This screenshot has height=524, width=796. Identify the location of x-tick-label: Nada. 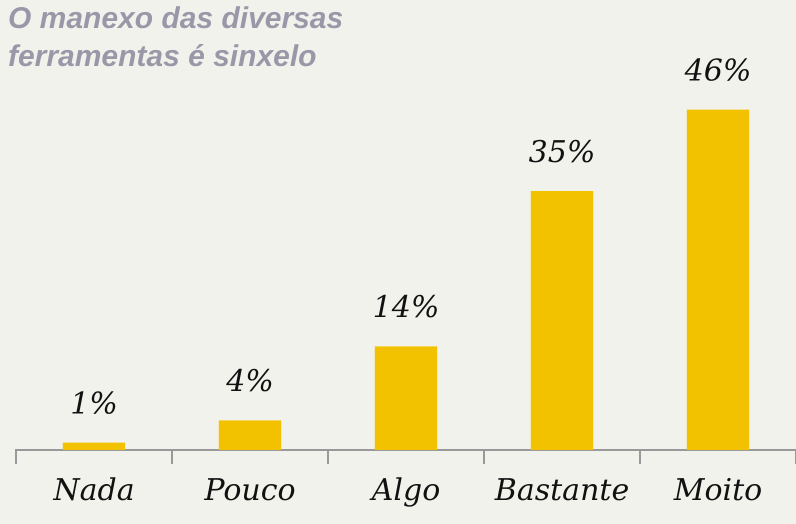
(93, 490).